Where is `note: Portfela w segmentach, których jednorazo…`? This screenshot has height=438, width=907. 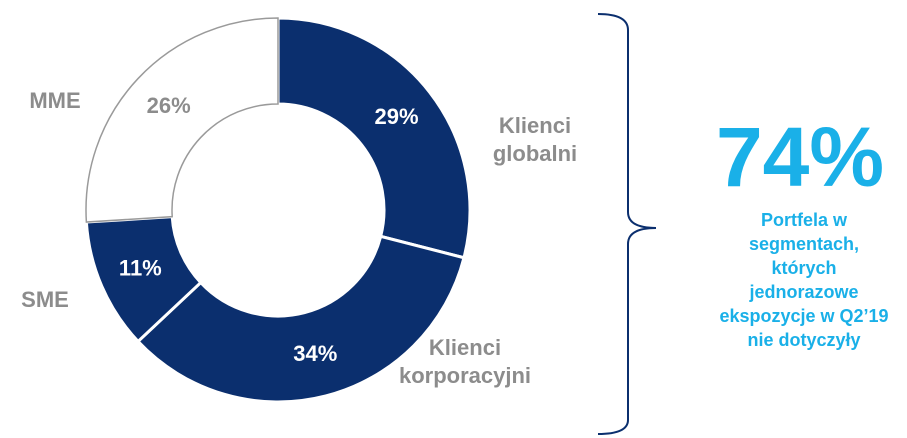
note: Portfela w segmentach, których jednorazo… is located at coordinates (804, 280).